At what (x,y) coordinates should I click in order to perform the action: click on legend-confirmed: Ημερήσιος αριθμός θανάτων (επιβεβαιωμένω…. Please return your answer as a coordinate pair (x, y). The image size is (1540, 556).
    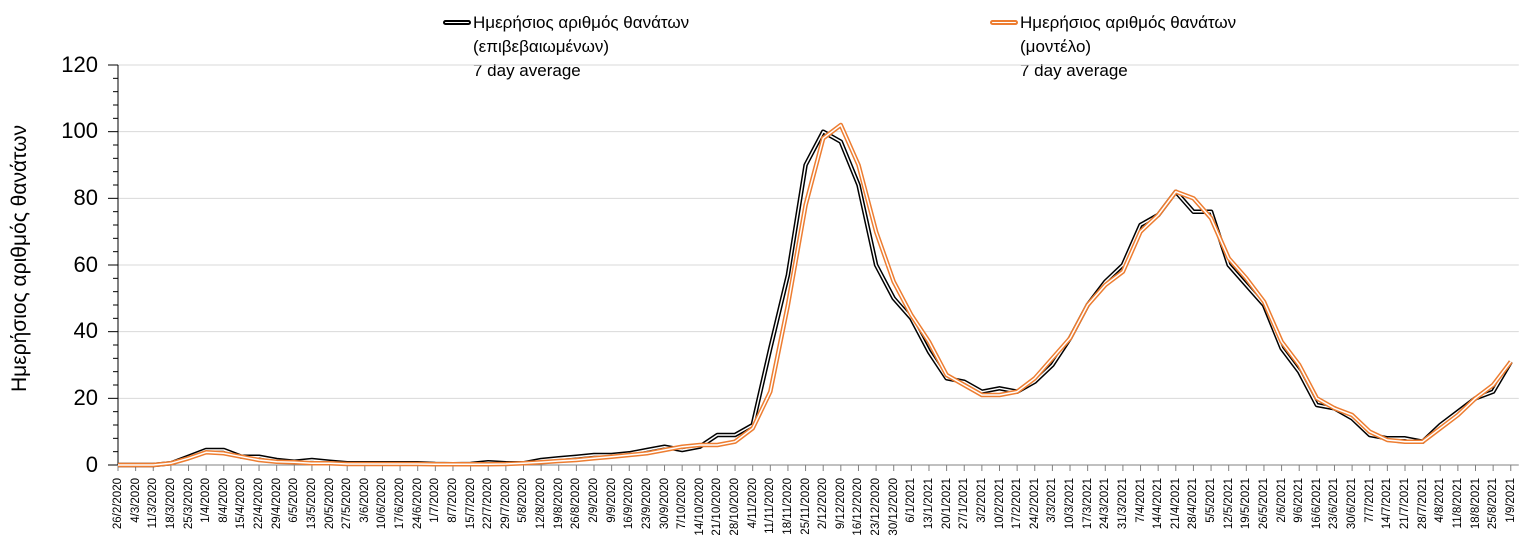
    Looking at the image, I should click on (566, 47).